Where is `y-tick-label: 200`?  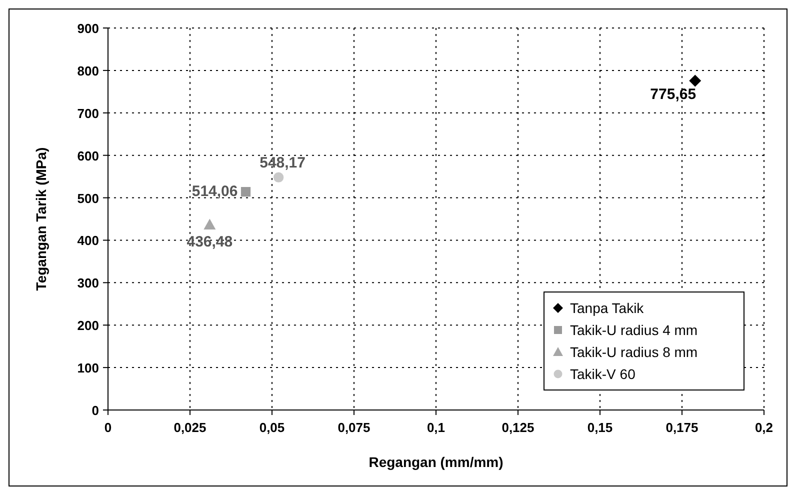 y-tick-label: 200 is located at coordinates (88, 326).